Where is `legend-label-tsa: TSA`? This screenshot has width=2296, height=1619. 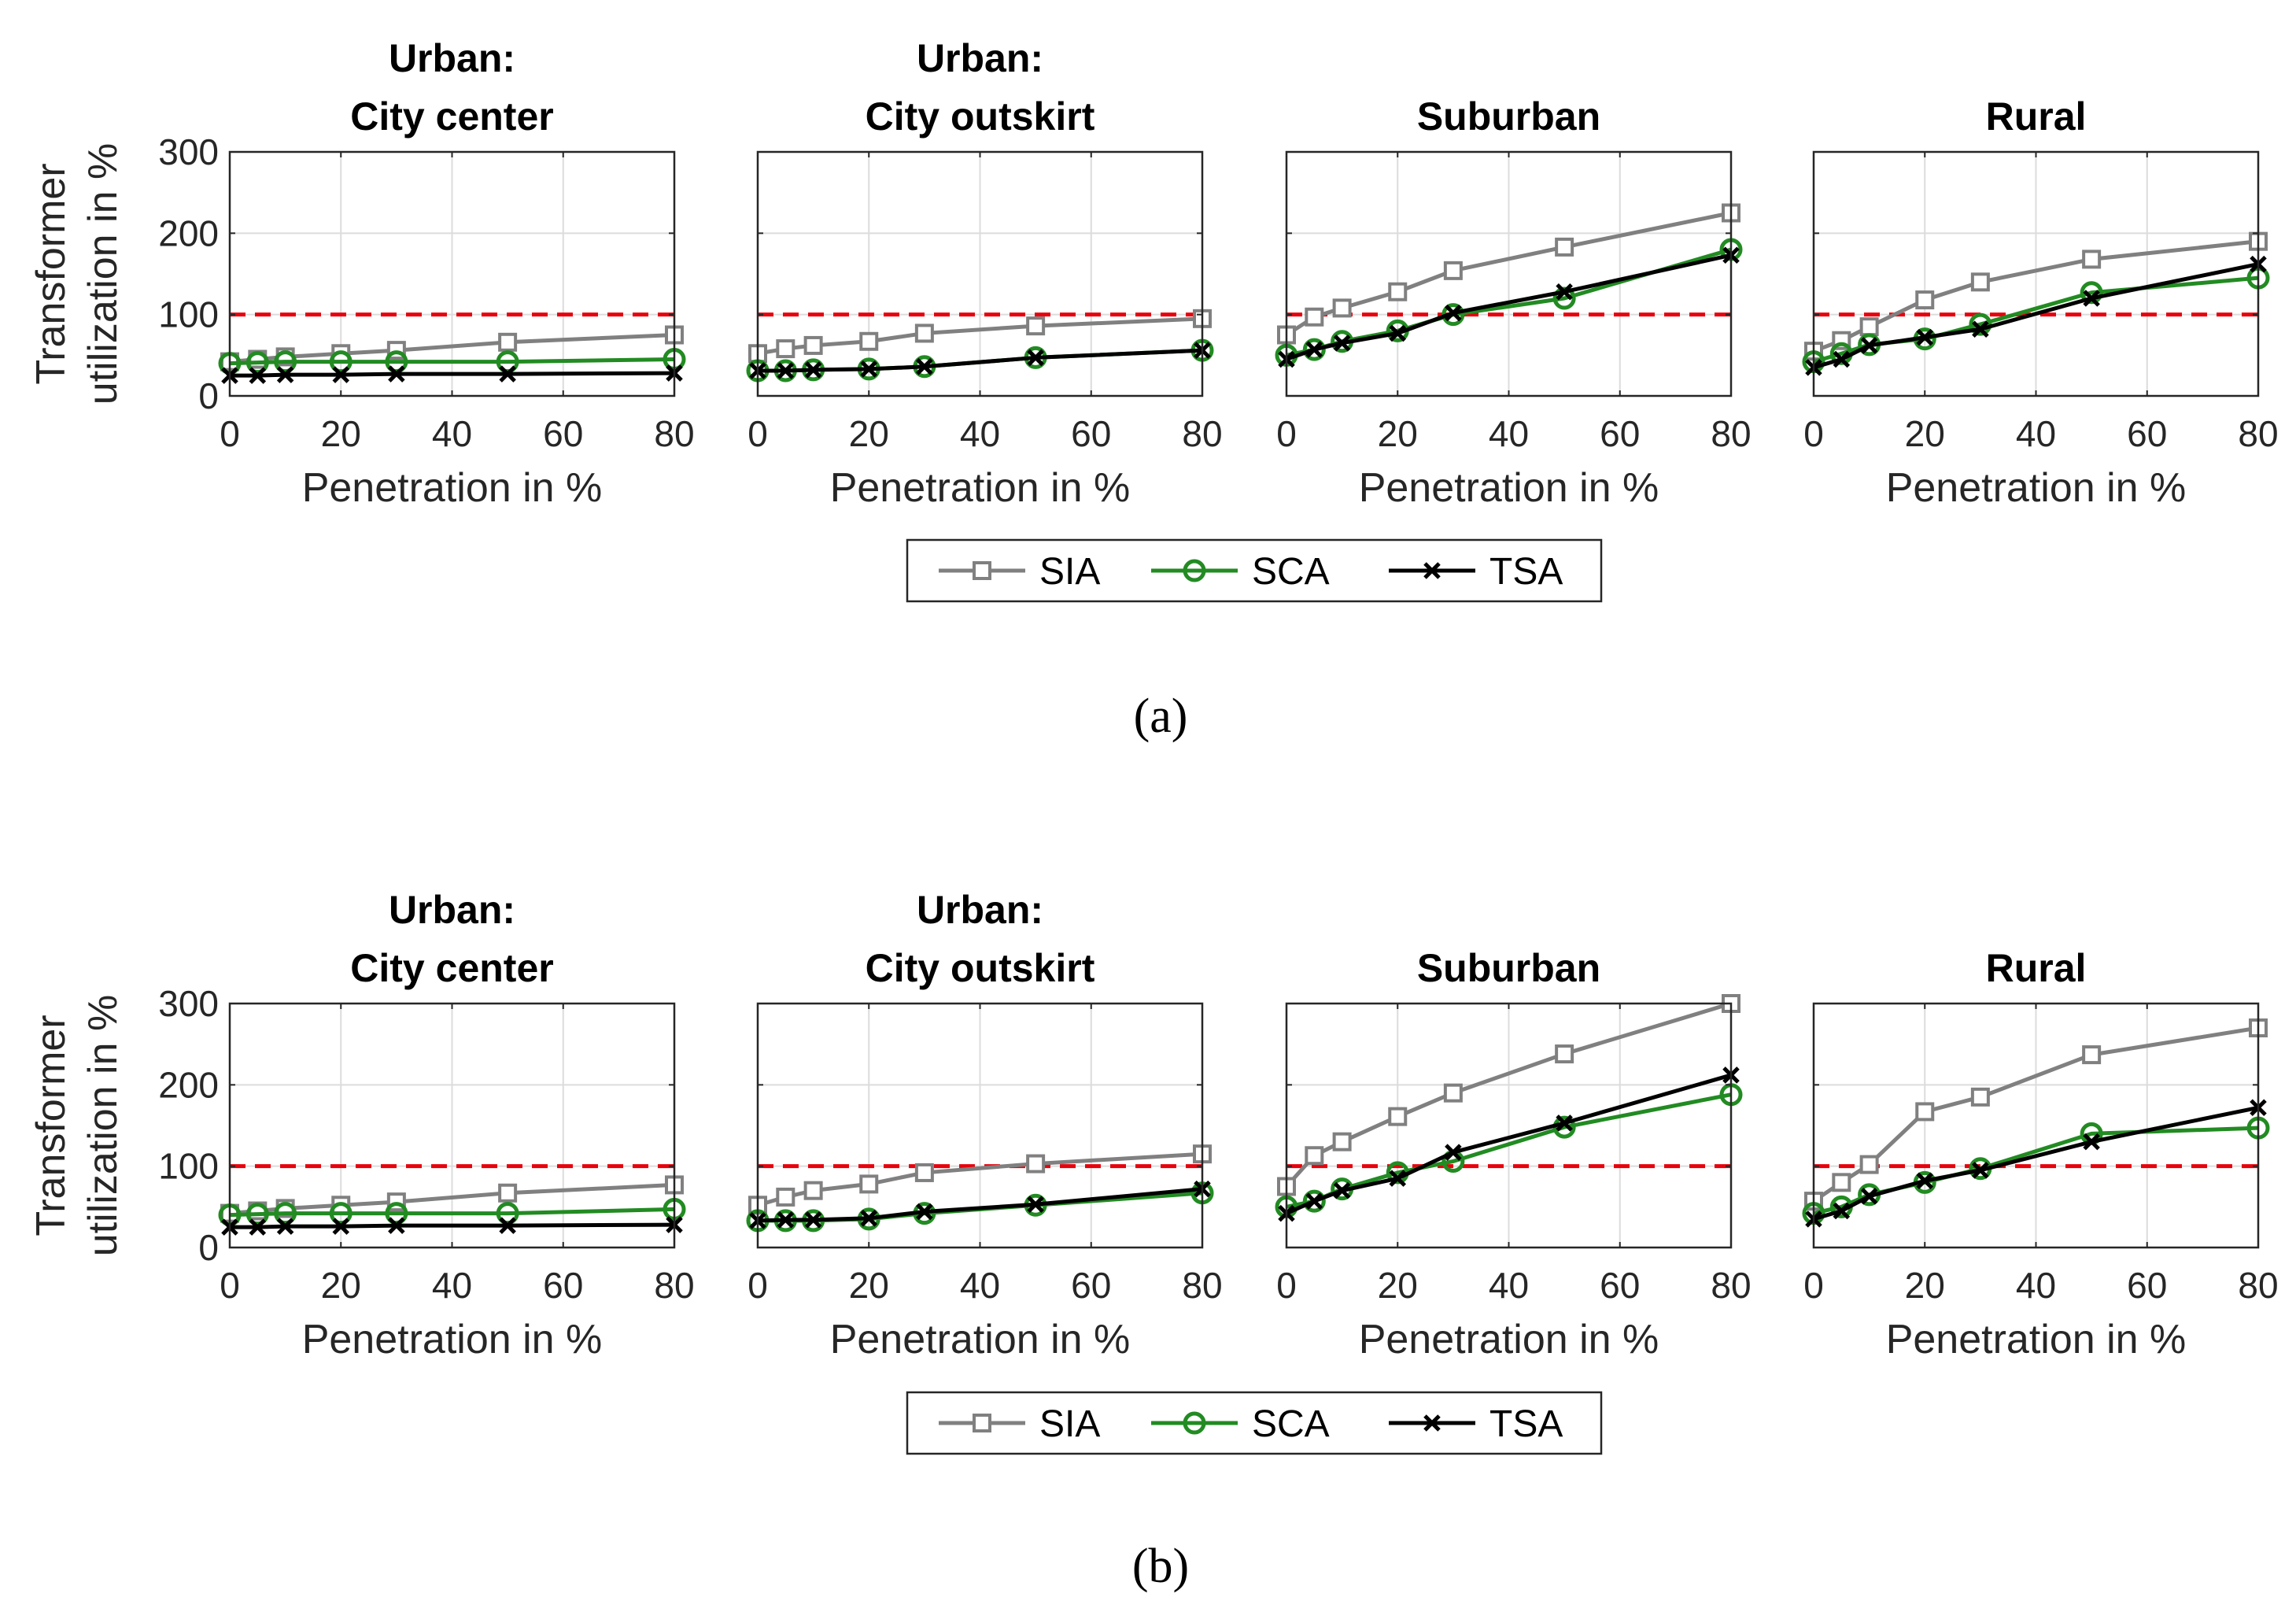 legend-label-tsa: TSA is located at coordinates (1526, 1424).